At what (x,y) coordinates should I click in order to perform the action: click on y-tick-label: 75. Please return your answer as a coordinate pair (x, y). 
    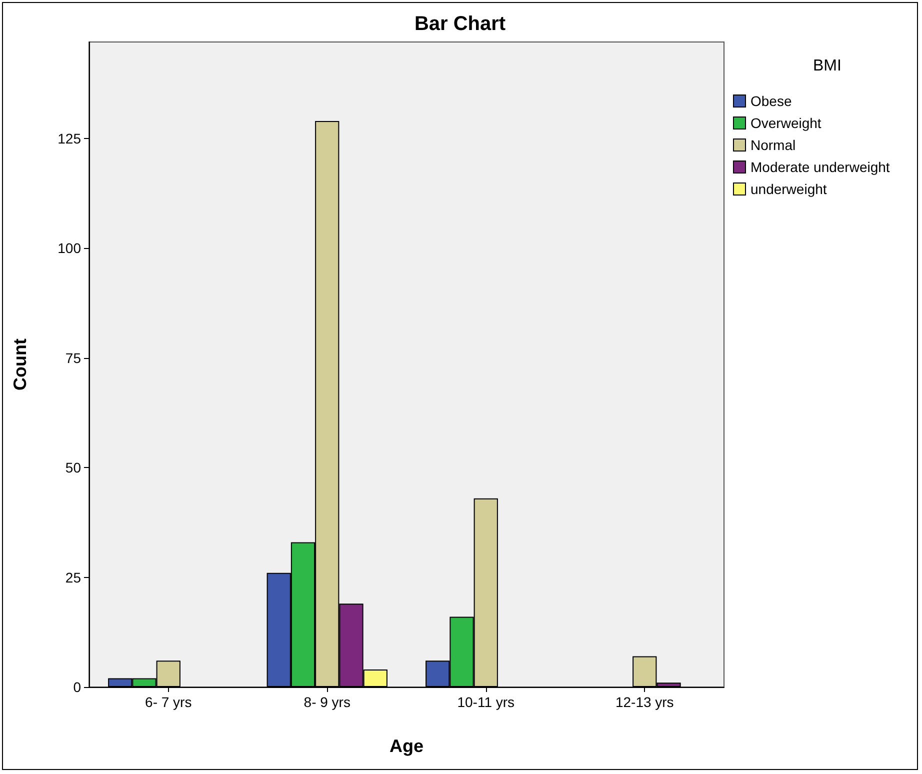
    Looking at the image, I should click on (73, 358).